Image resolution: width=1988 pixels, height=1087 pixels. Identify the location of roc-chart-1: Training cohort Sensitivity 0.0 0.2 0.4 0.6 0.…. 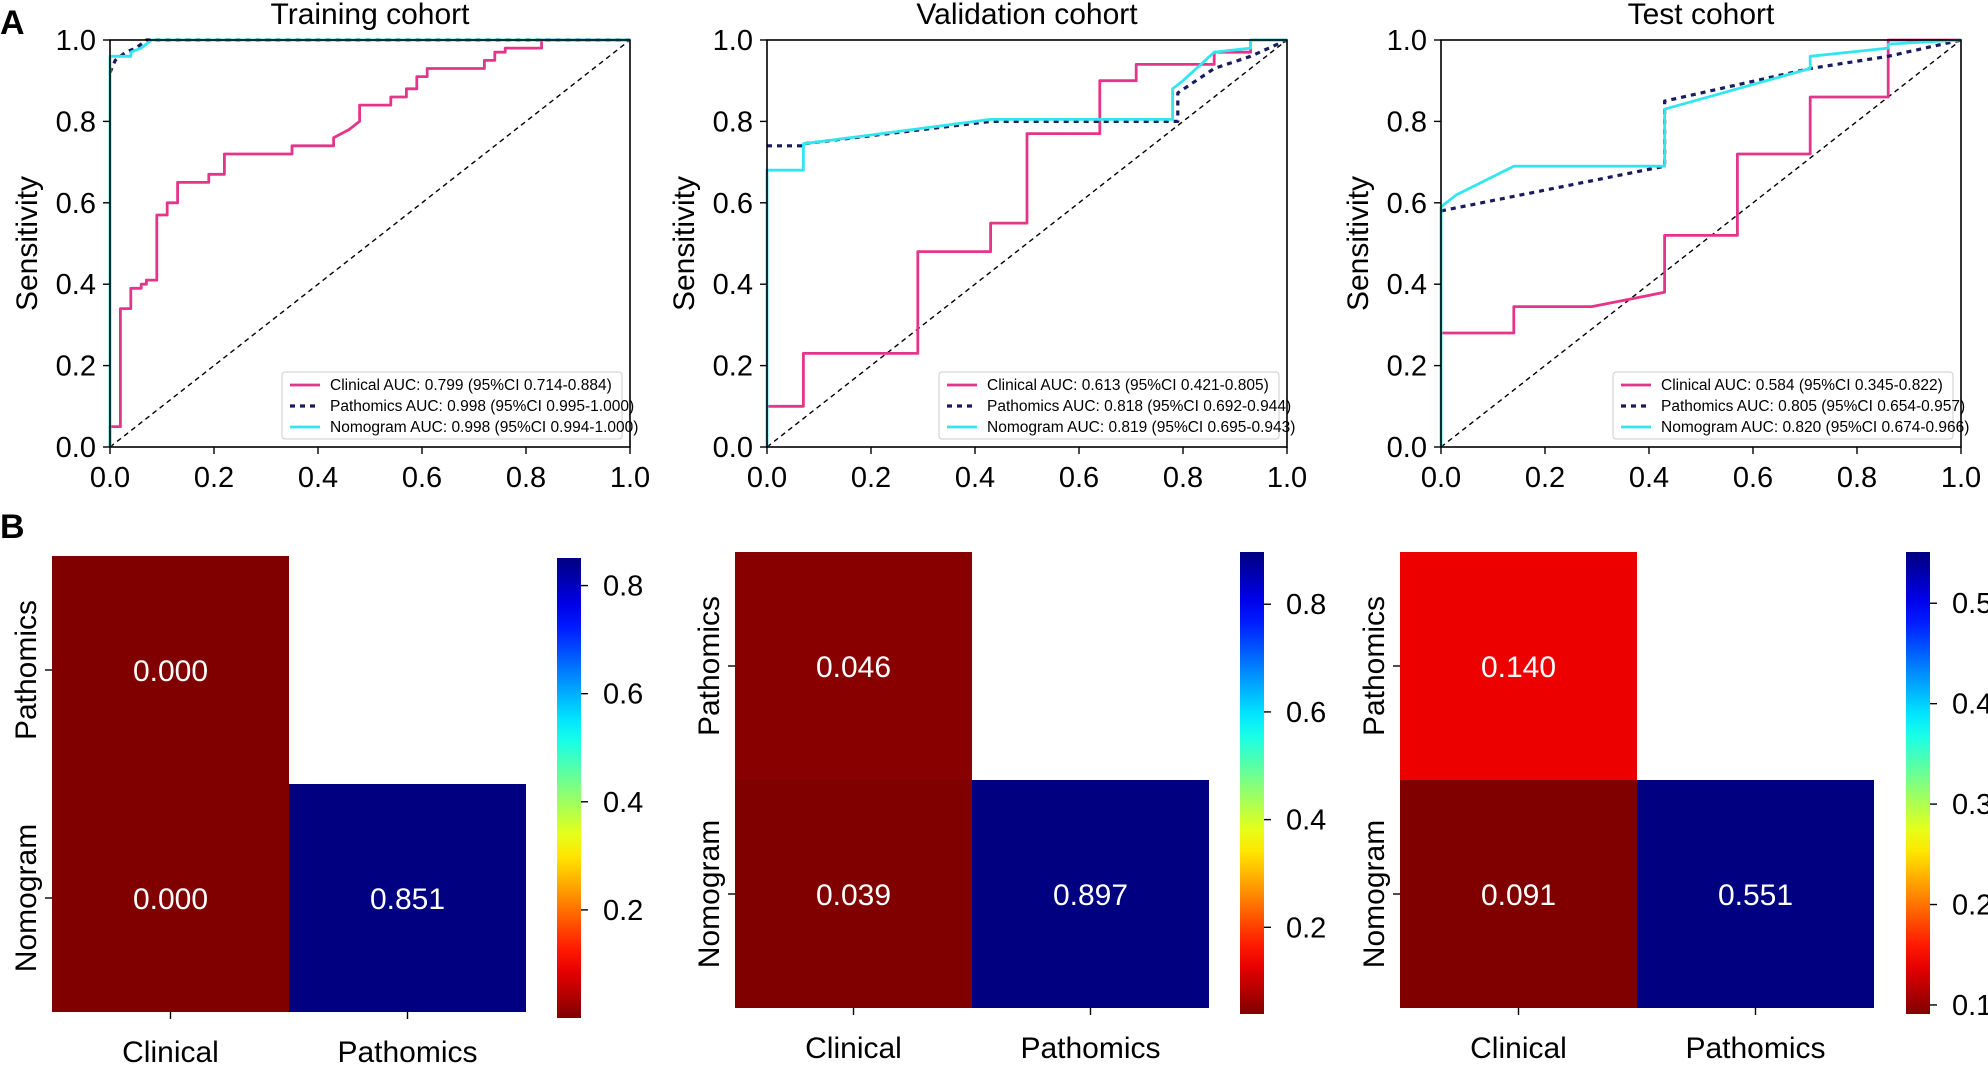
(330, 247).